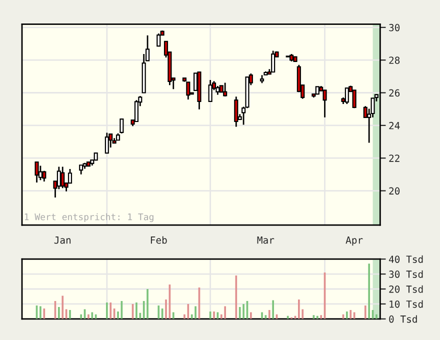  Describe the element at coordinates (394, 126) in the screenshot. I see `y-tick-label: 24` at that location.